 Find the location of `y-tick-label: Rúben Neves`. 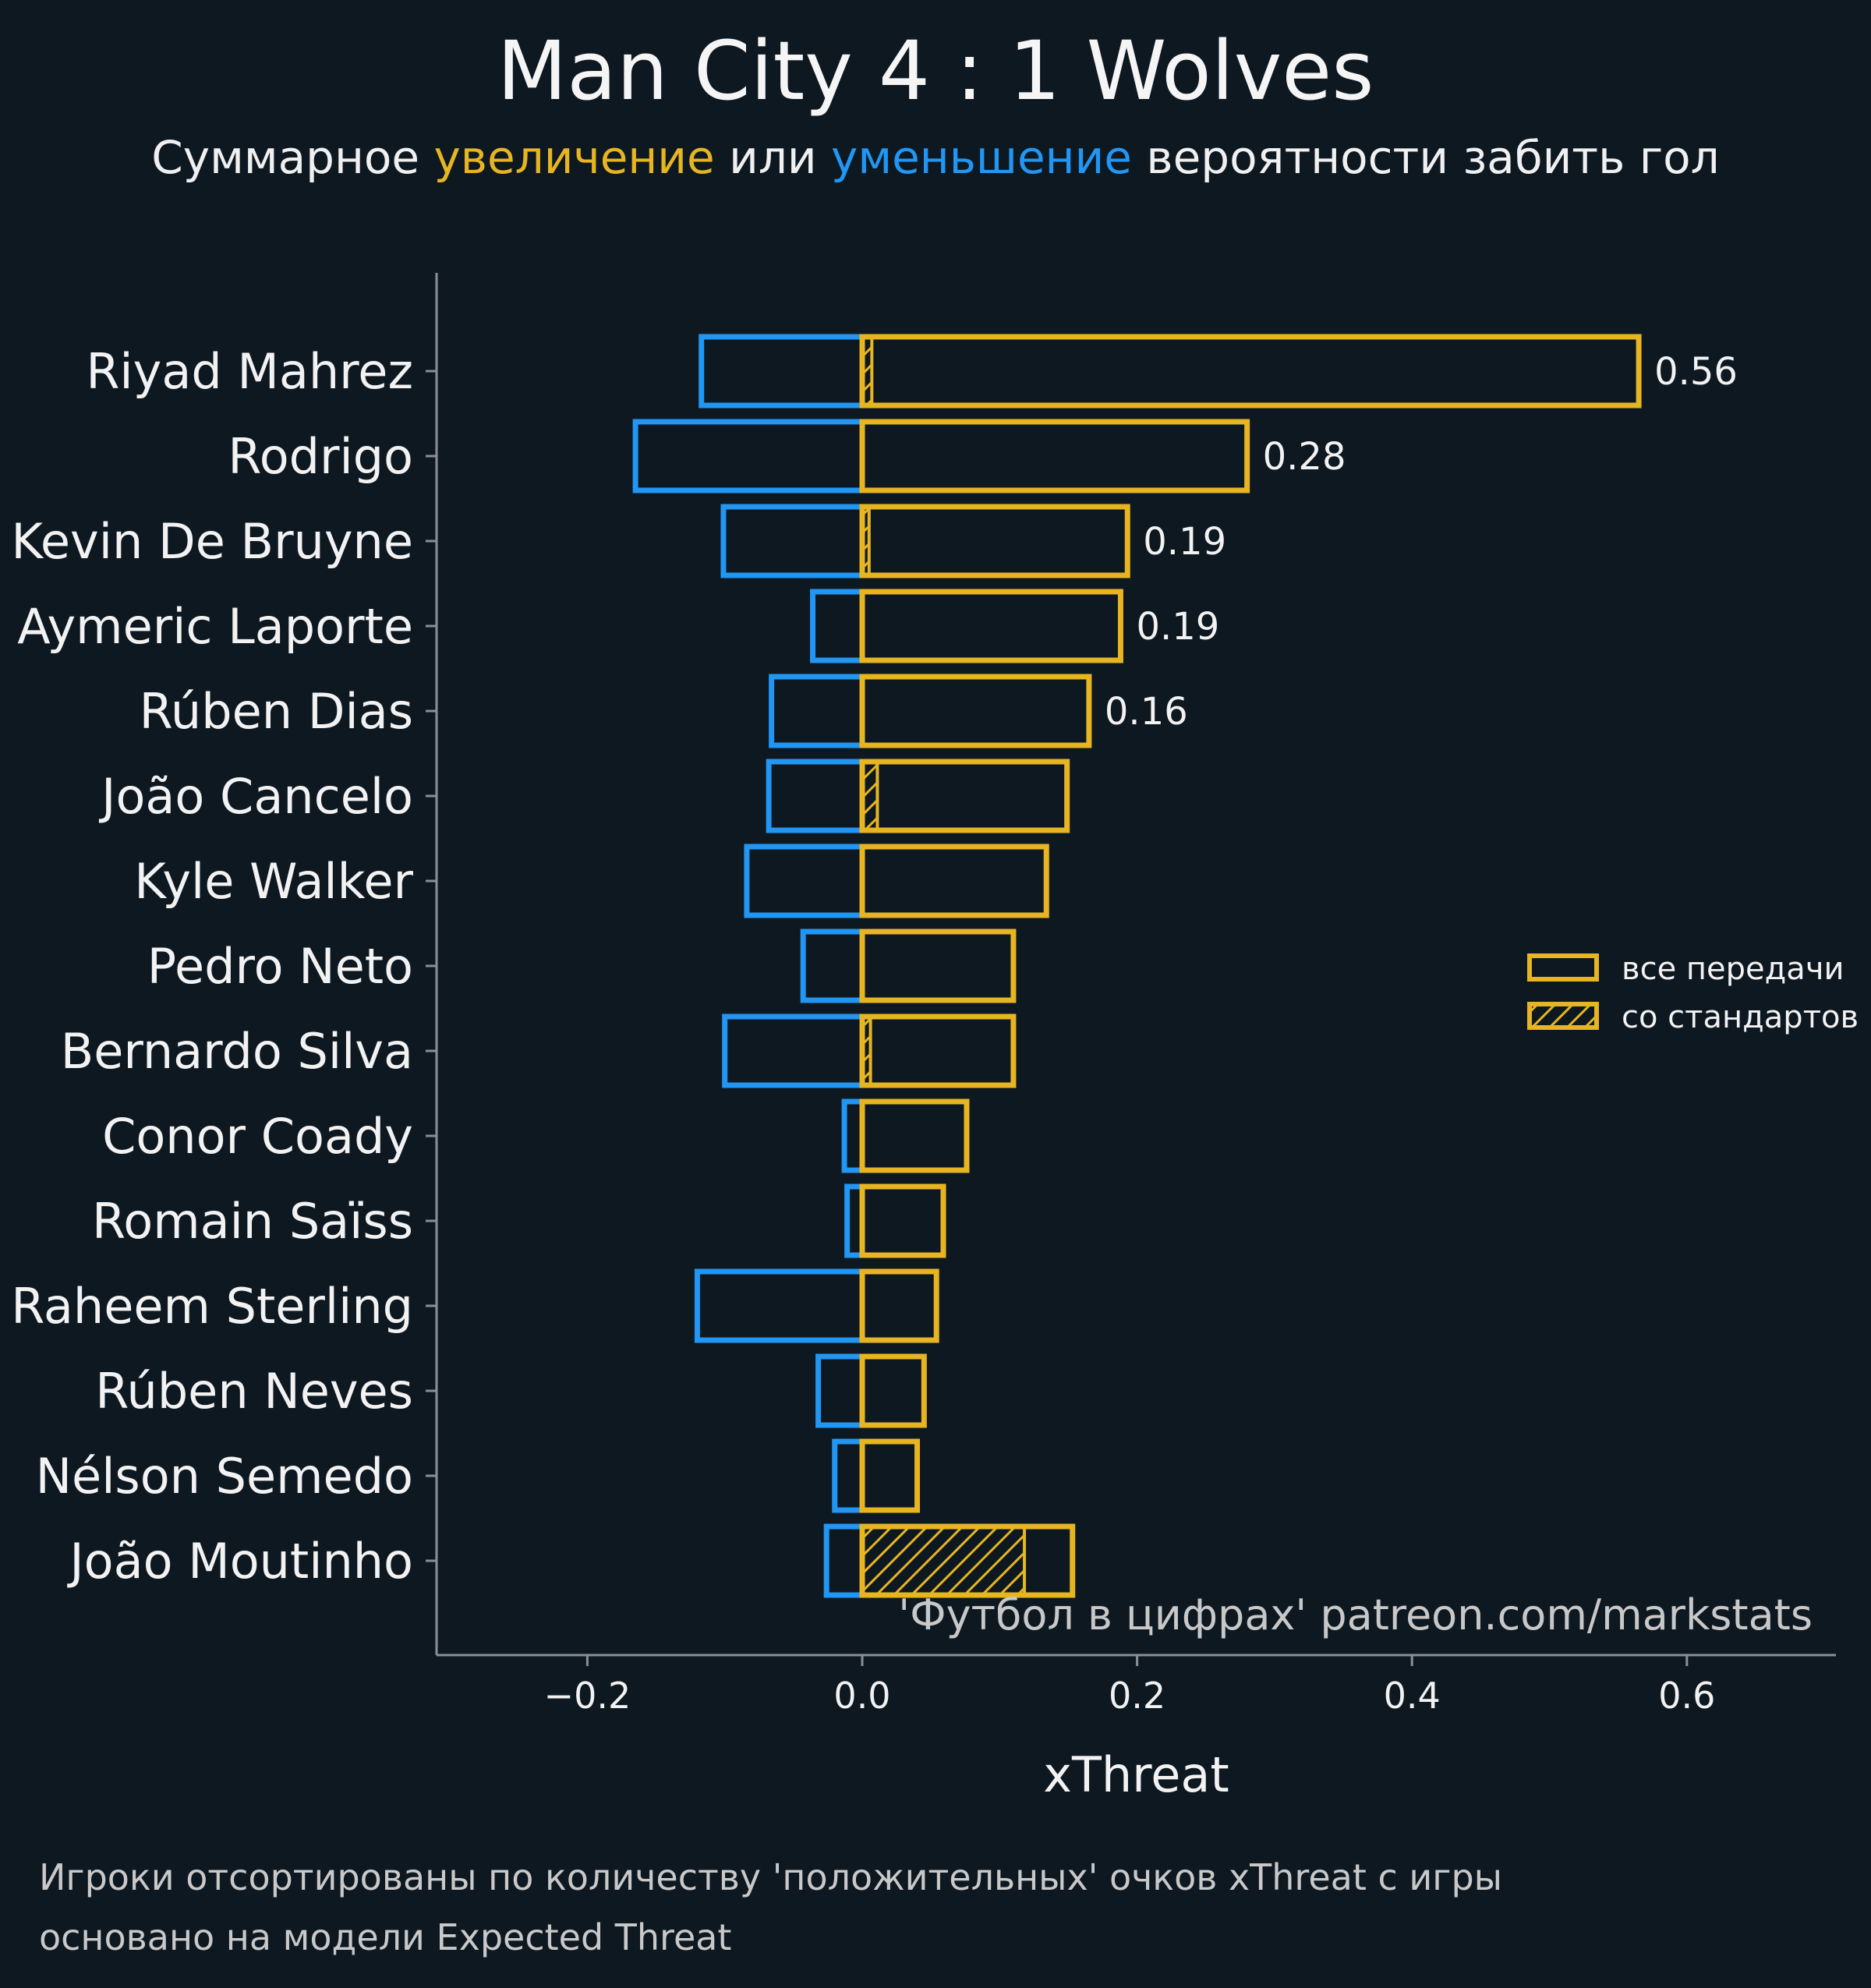

y-tick-label: Rúben Neves is located at coordinates (254, 1391).